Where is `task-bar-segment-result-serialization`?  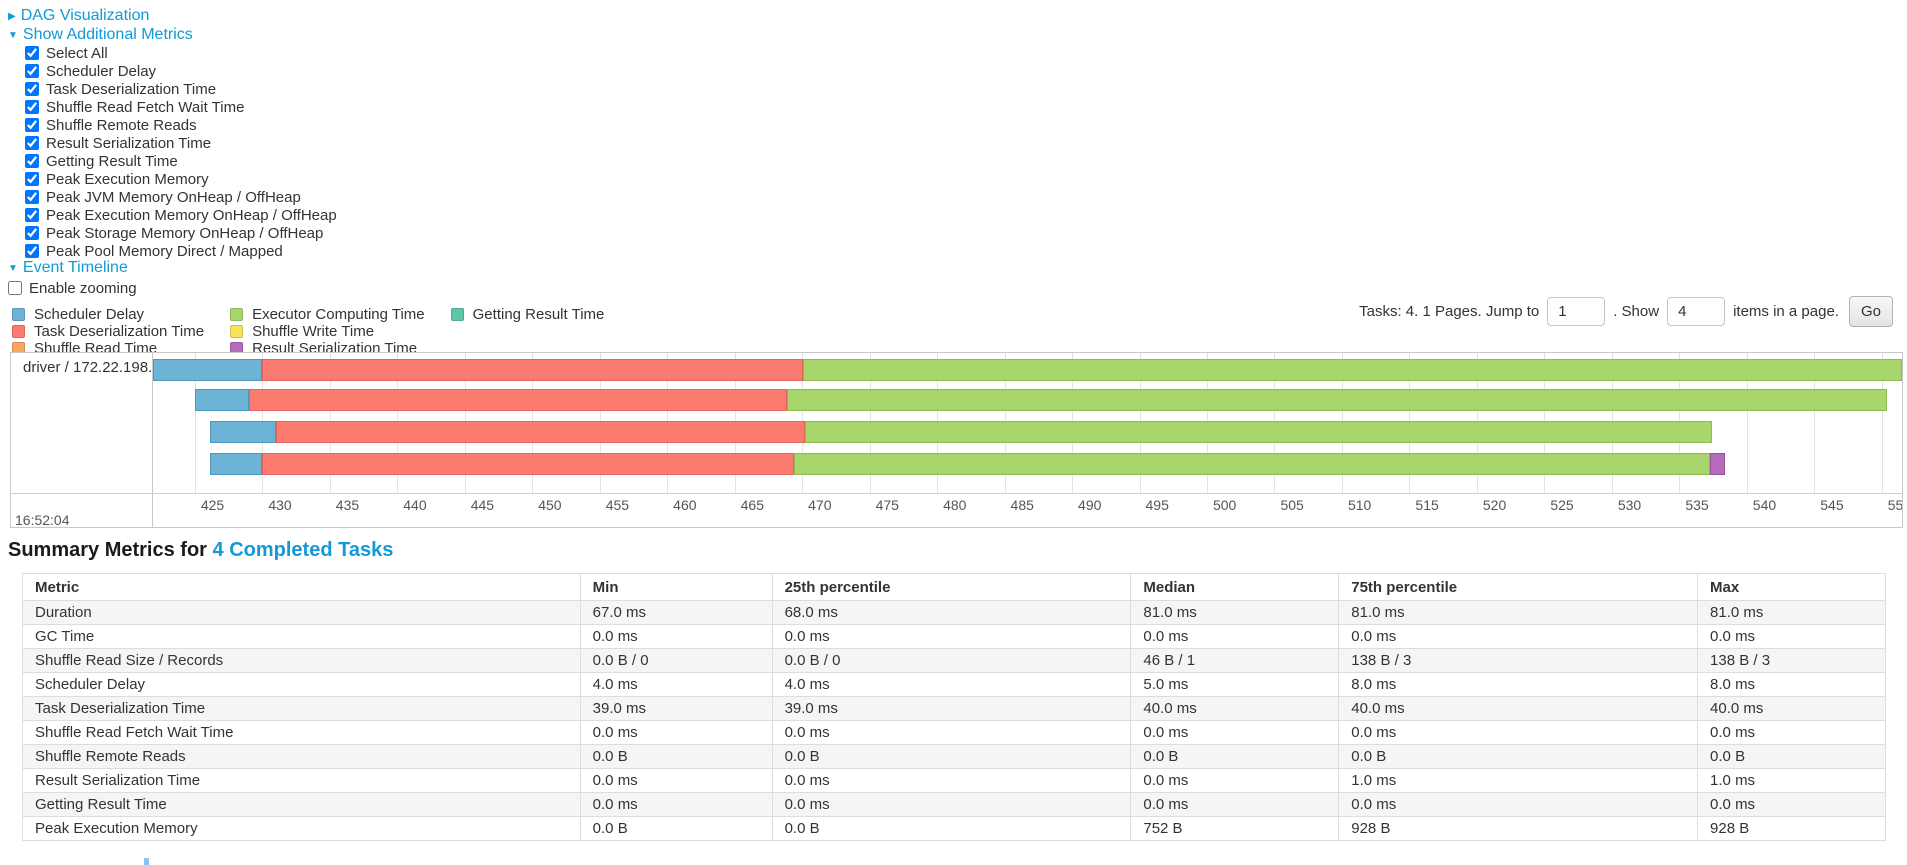 task-bar-segment-result-serialization is located at coordinates (1718, 464).